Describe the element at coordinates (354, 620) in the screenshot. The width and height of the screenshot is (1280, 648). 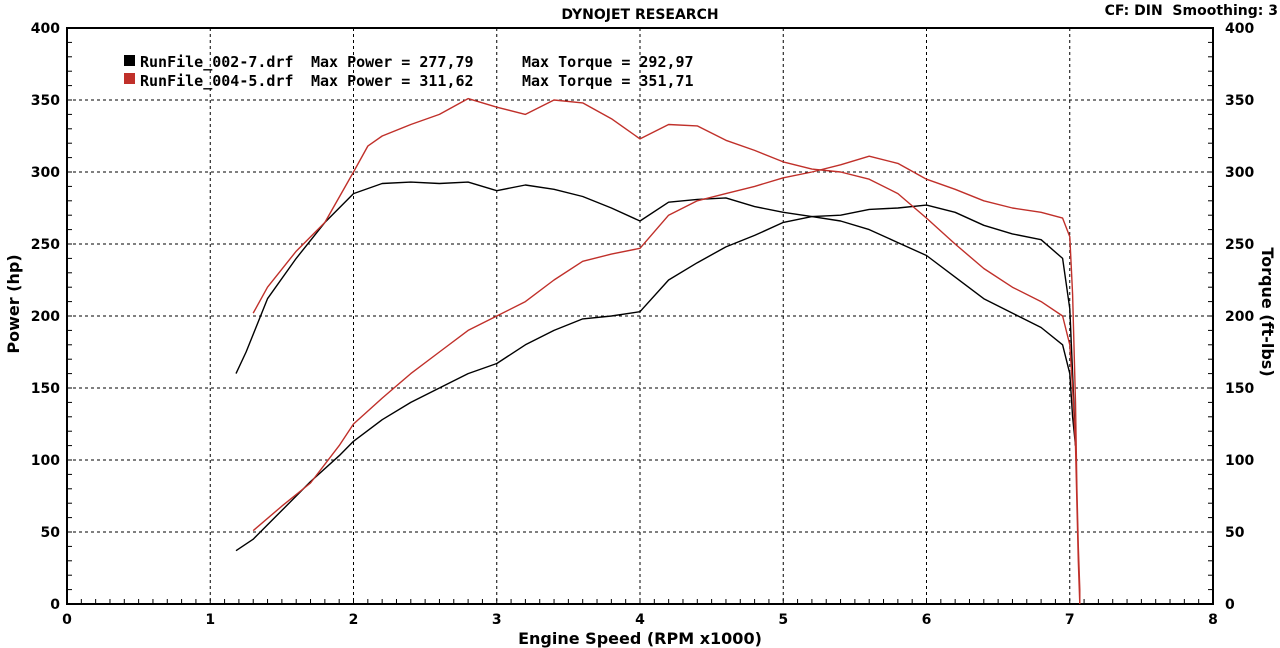
I see `x-tick-label: 2` at that location.